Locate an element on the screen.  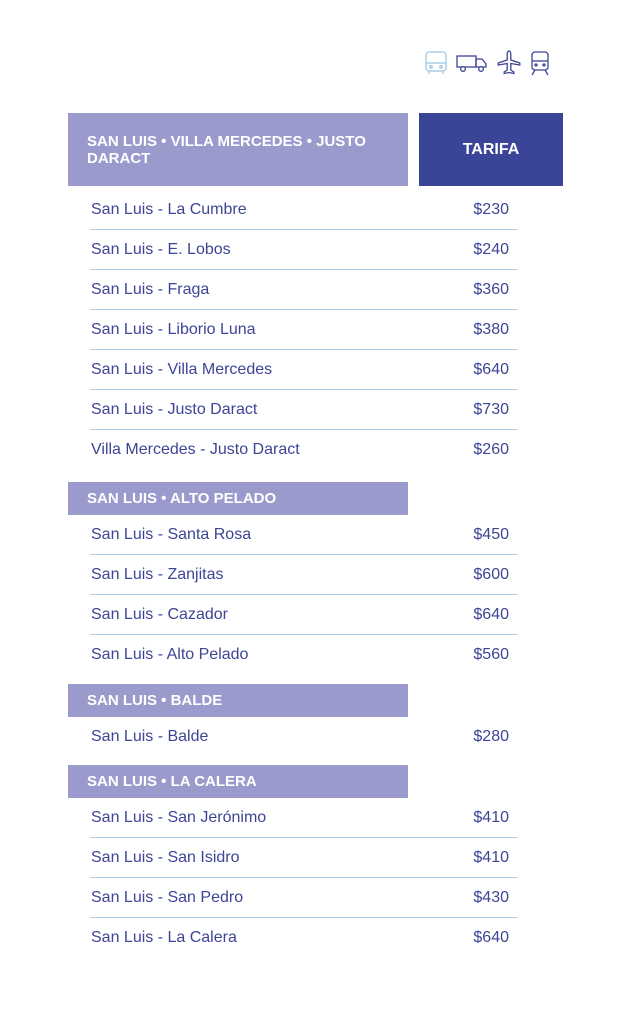
section-header: SAN LUIS • LA CALERA is located at coordinates (238, 781).